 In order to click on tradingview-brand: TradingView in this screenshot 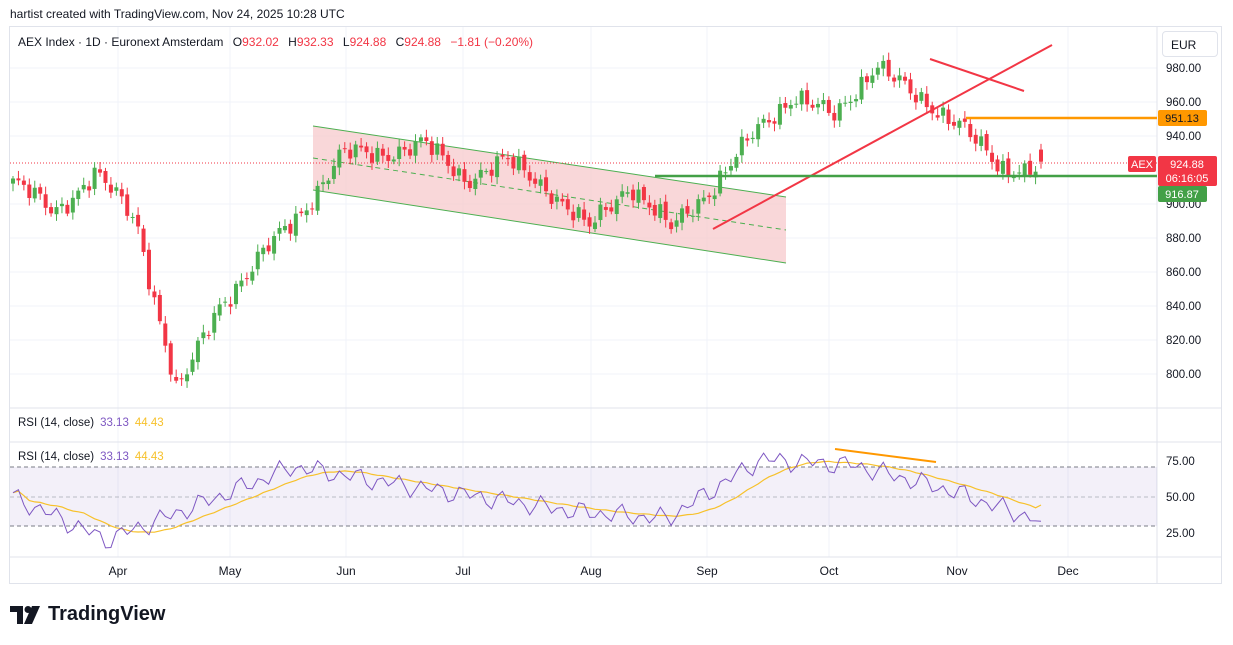, I will do `click(87, 614)`.